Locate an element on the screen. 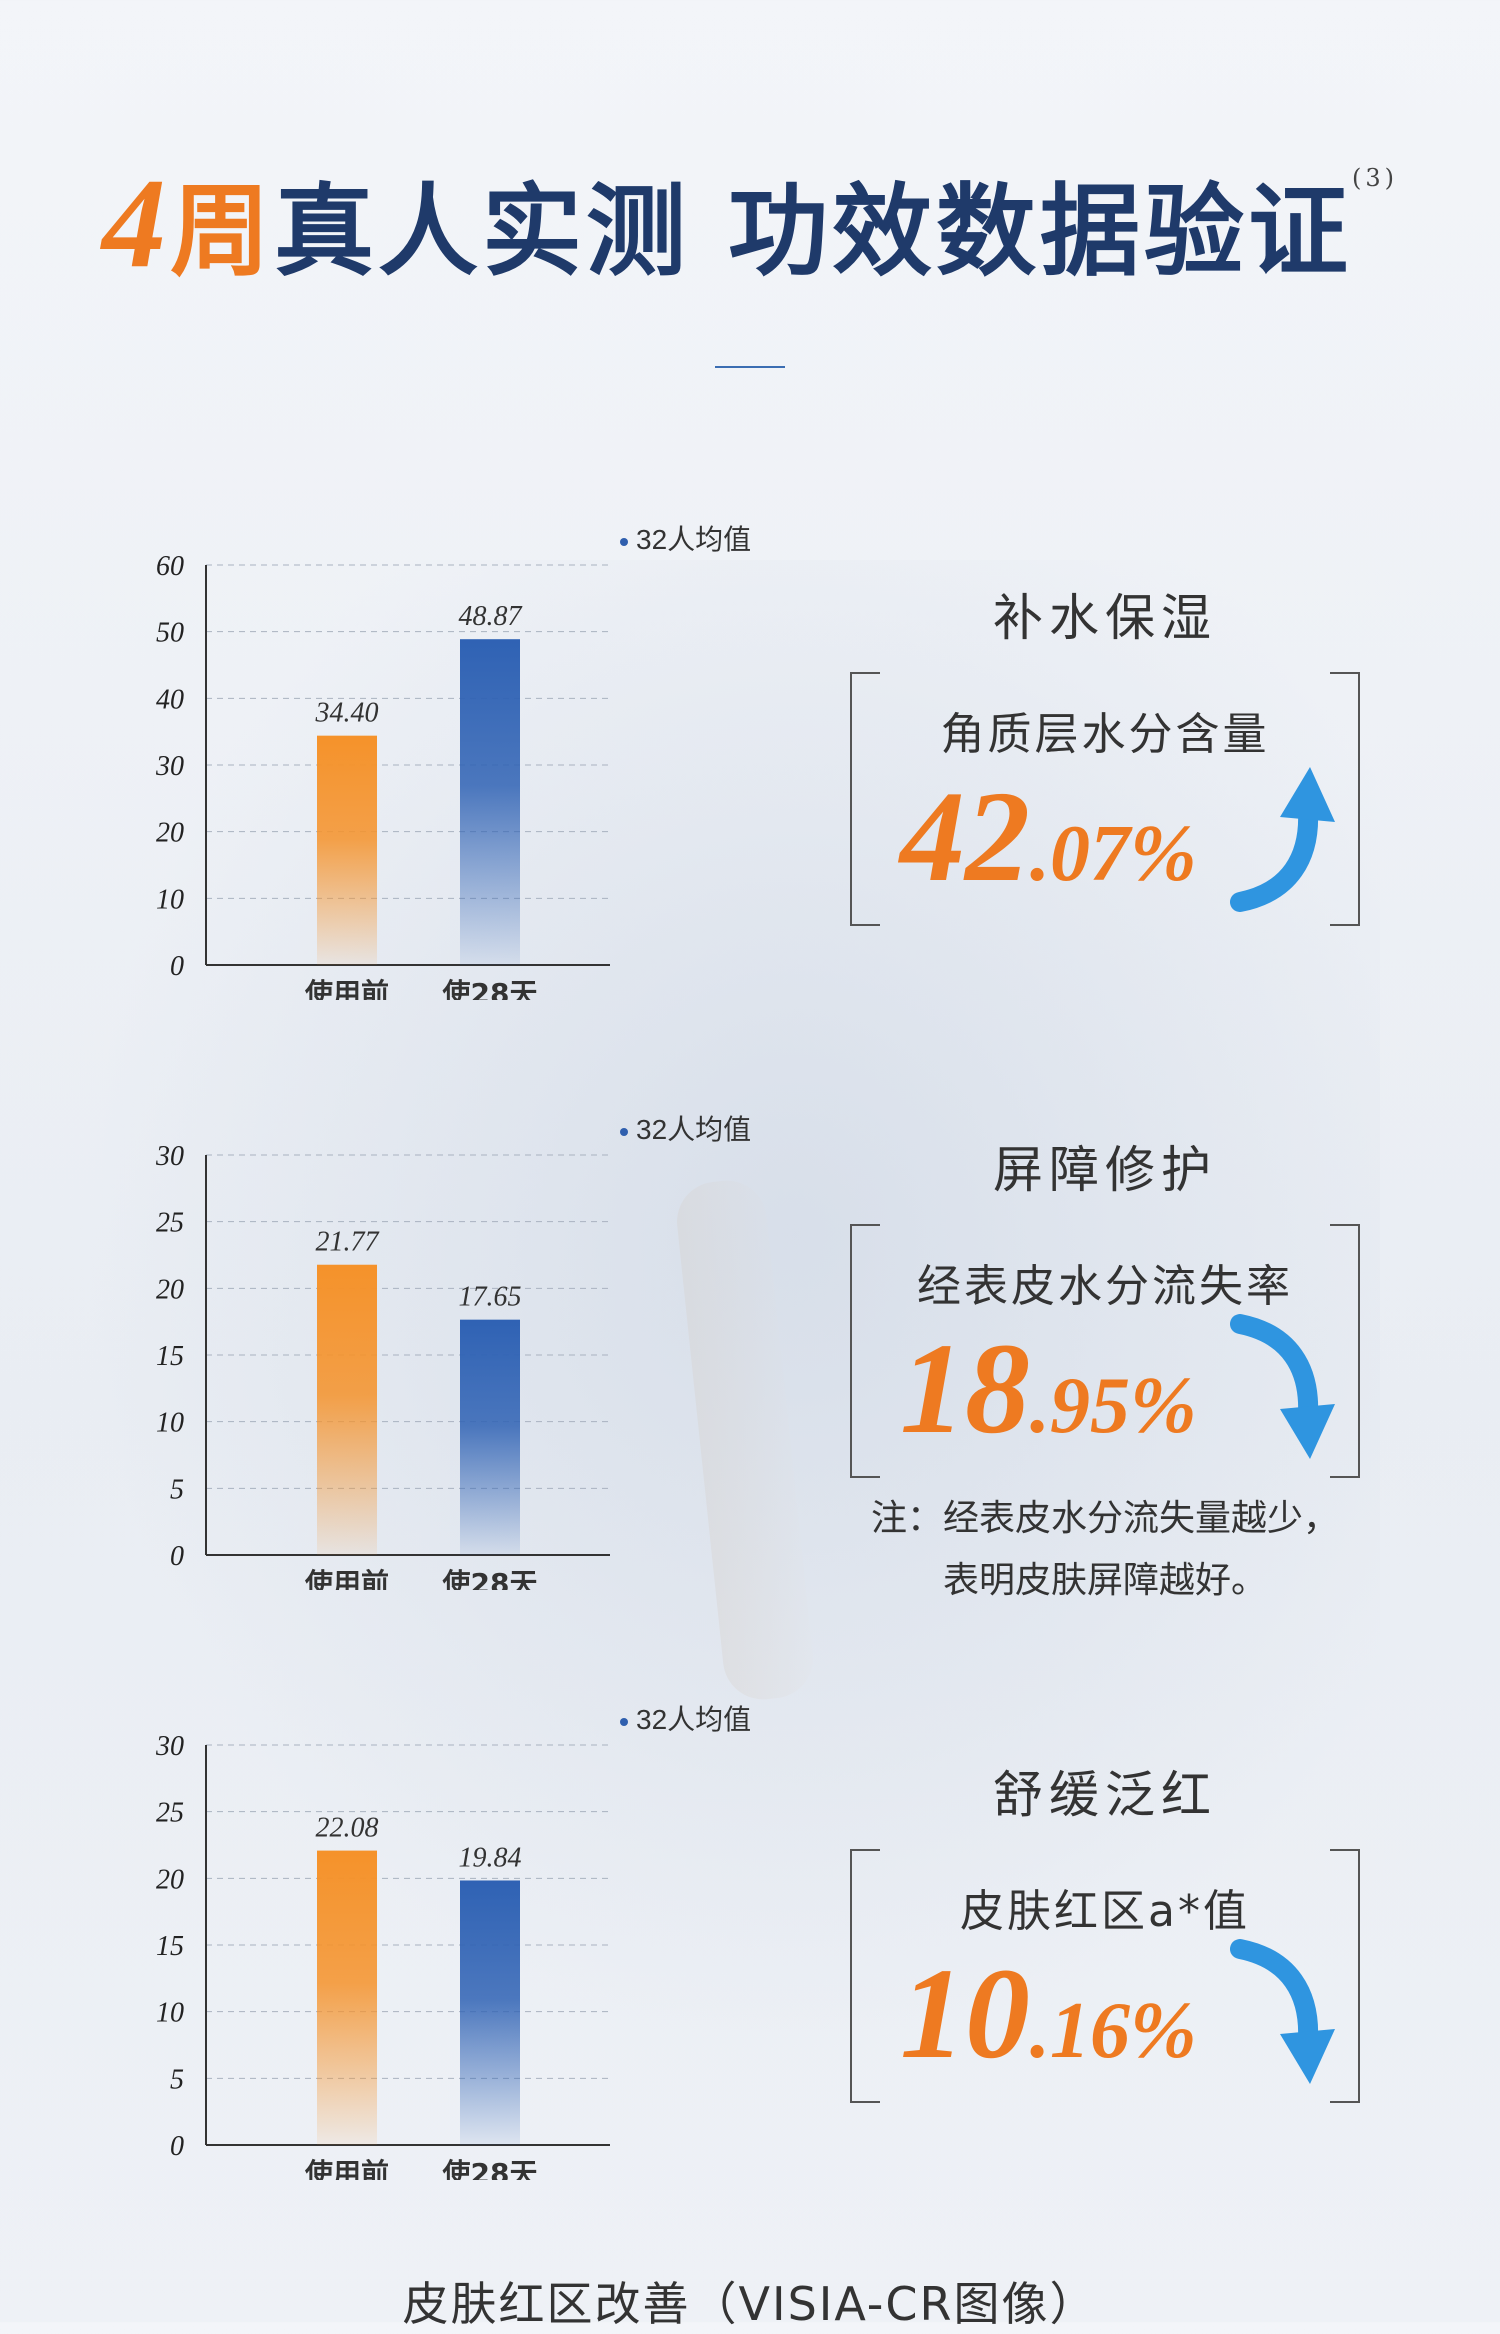 The image size is (1500, 2334). chart-svg: 0 5 10 15 20 25 30 22.08 使用前 19.84 使28天 is located at coordinates (382, 1955).